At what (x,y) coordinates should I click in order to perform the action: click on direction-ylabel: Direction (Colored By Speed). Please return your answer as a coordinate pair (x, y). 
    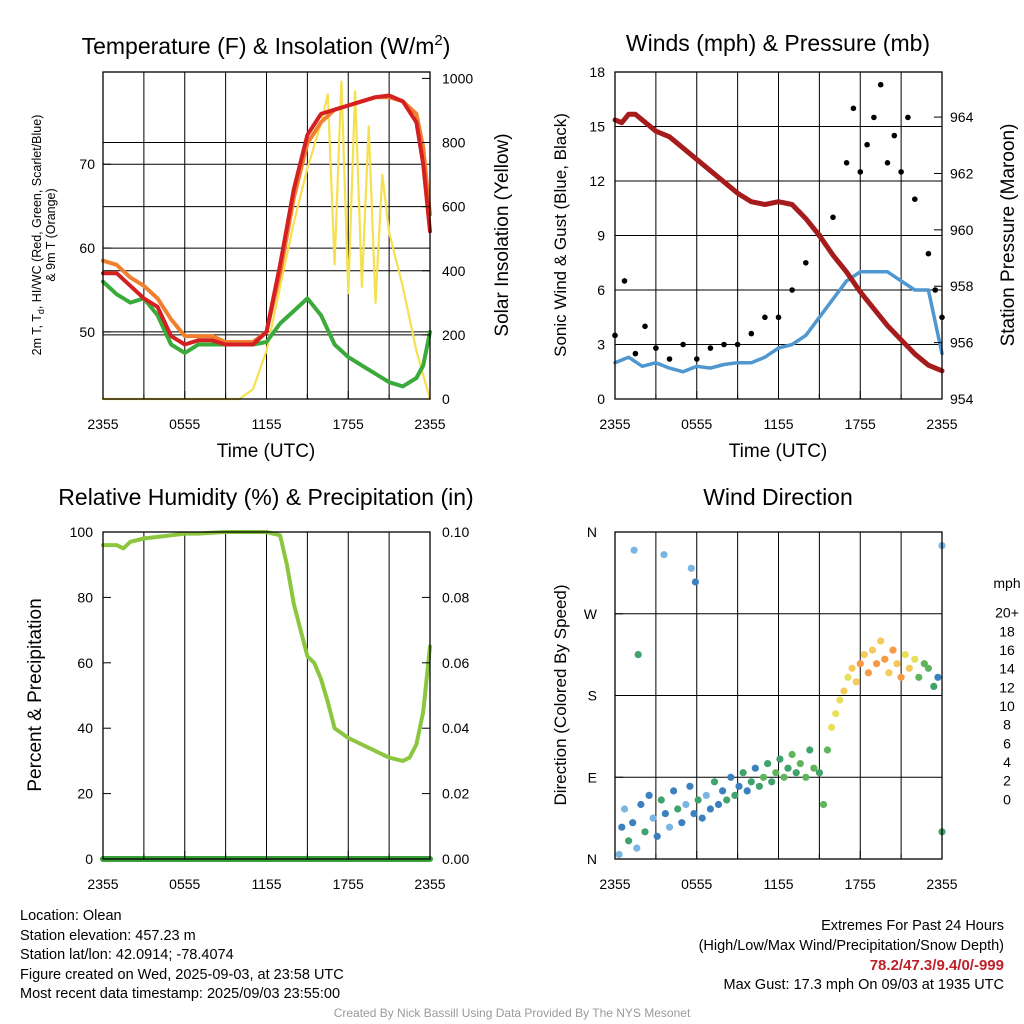
    Looking at the image, I should click on (560, 694).